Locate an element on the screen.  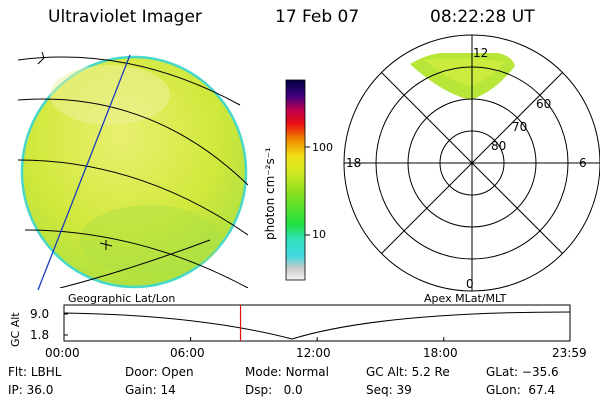
filter-value: LBHL is located at coordinates (46, 372).